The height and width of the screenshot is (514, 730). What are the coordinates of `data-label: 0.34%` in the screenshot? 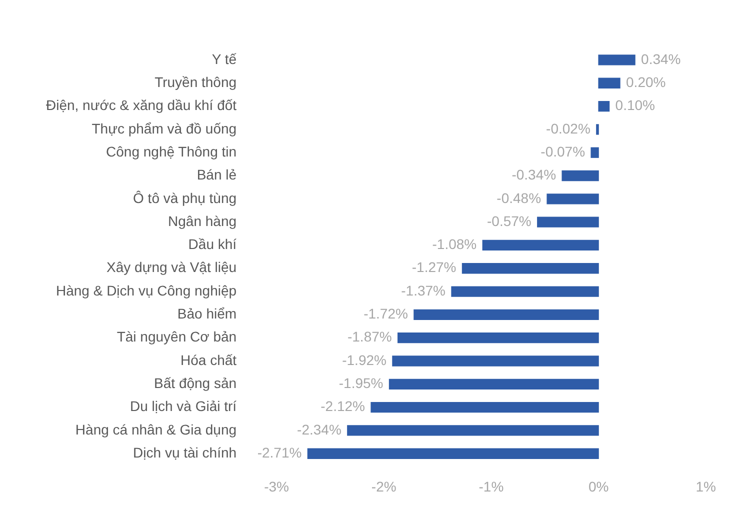 It's located at (661, 58).